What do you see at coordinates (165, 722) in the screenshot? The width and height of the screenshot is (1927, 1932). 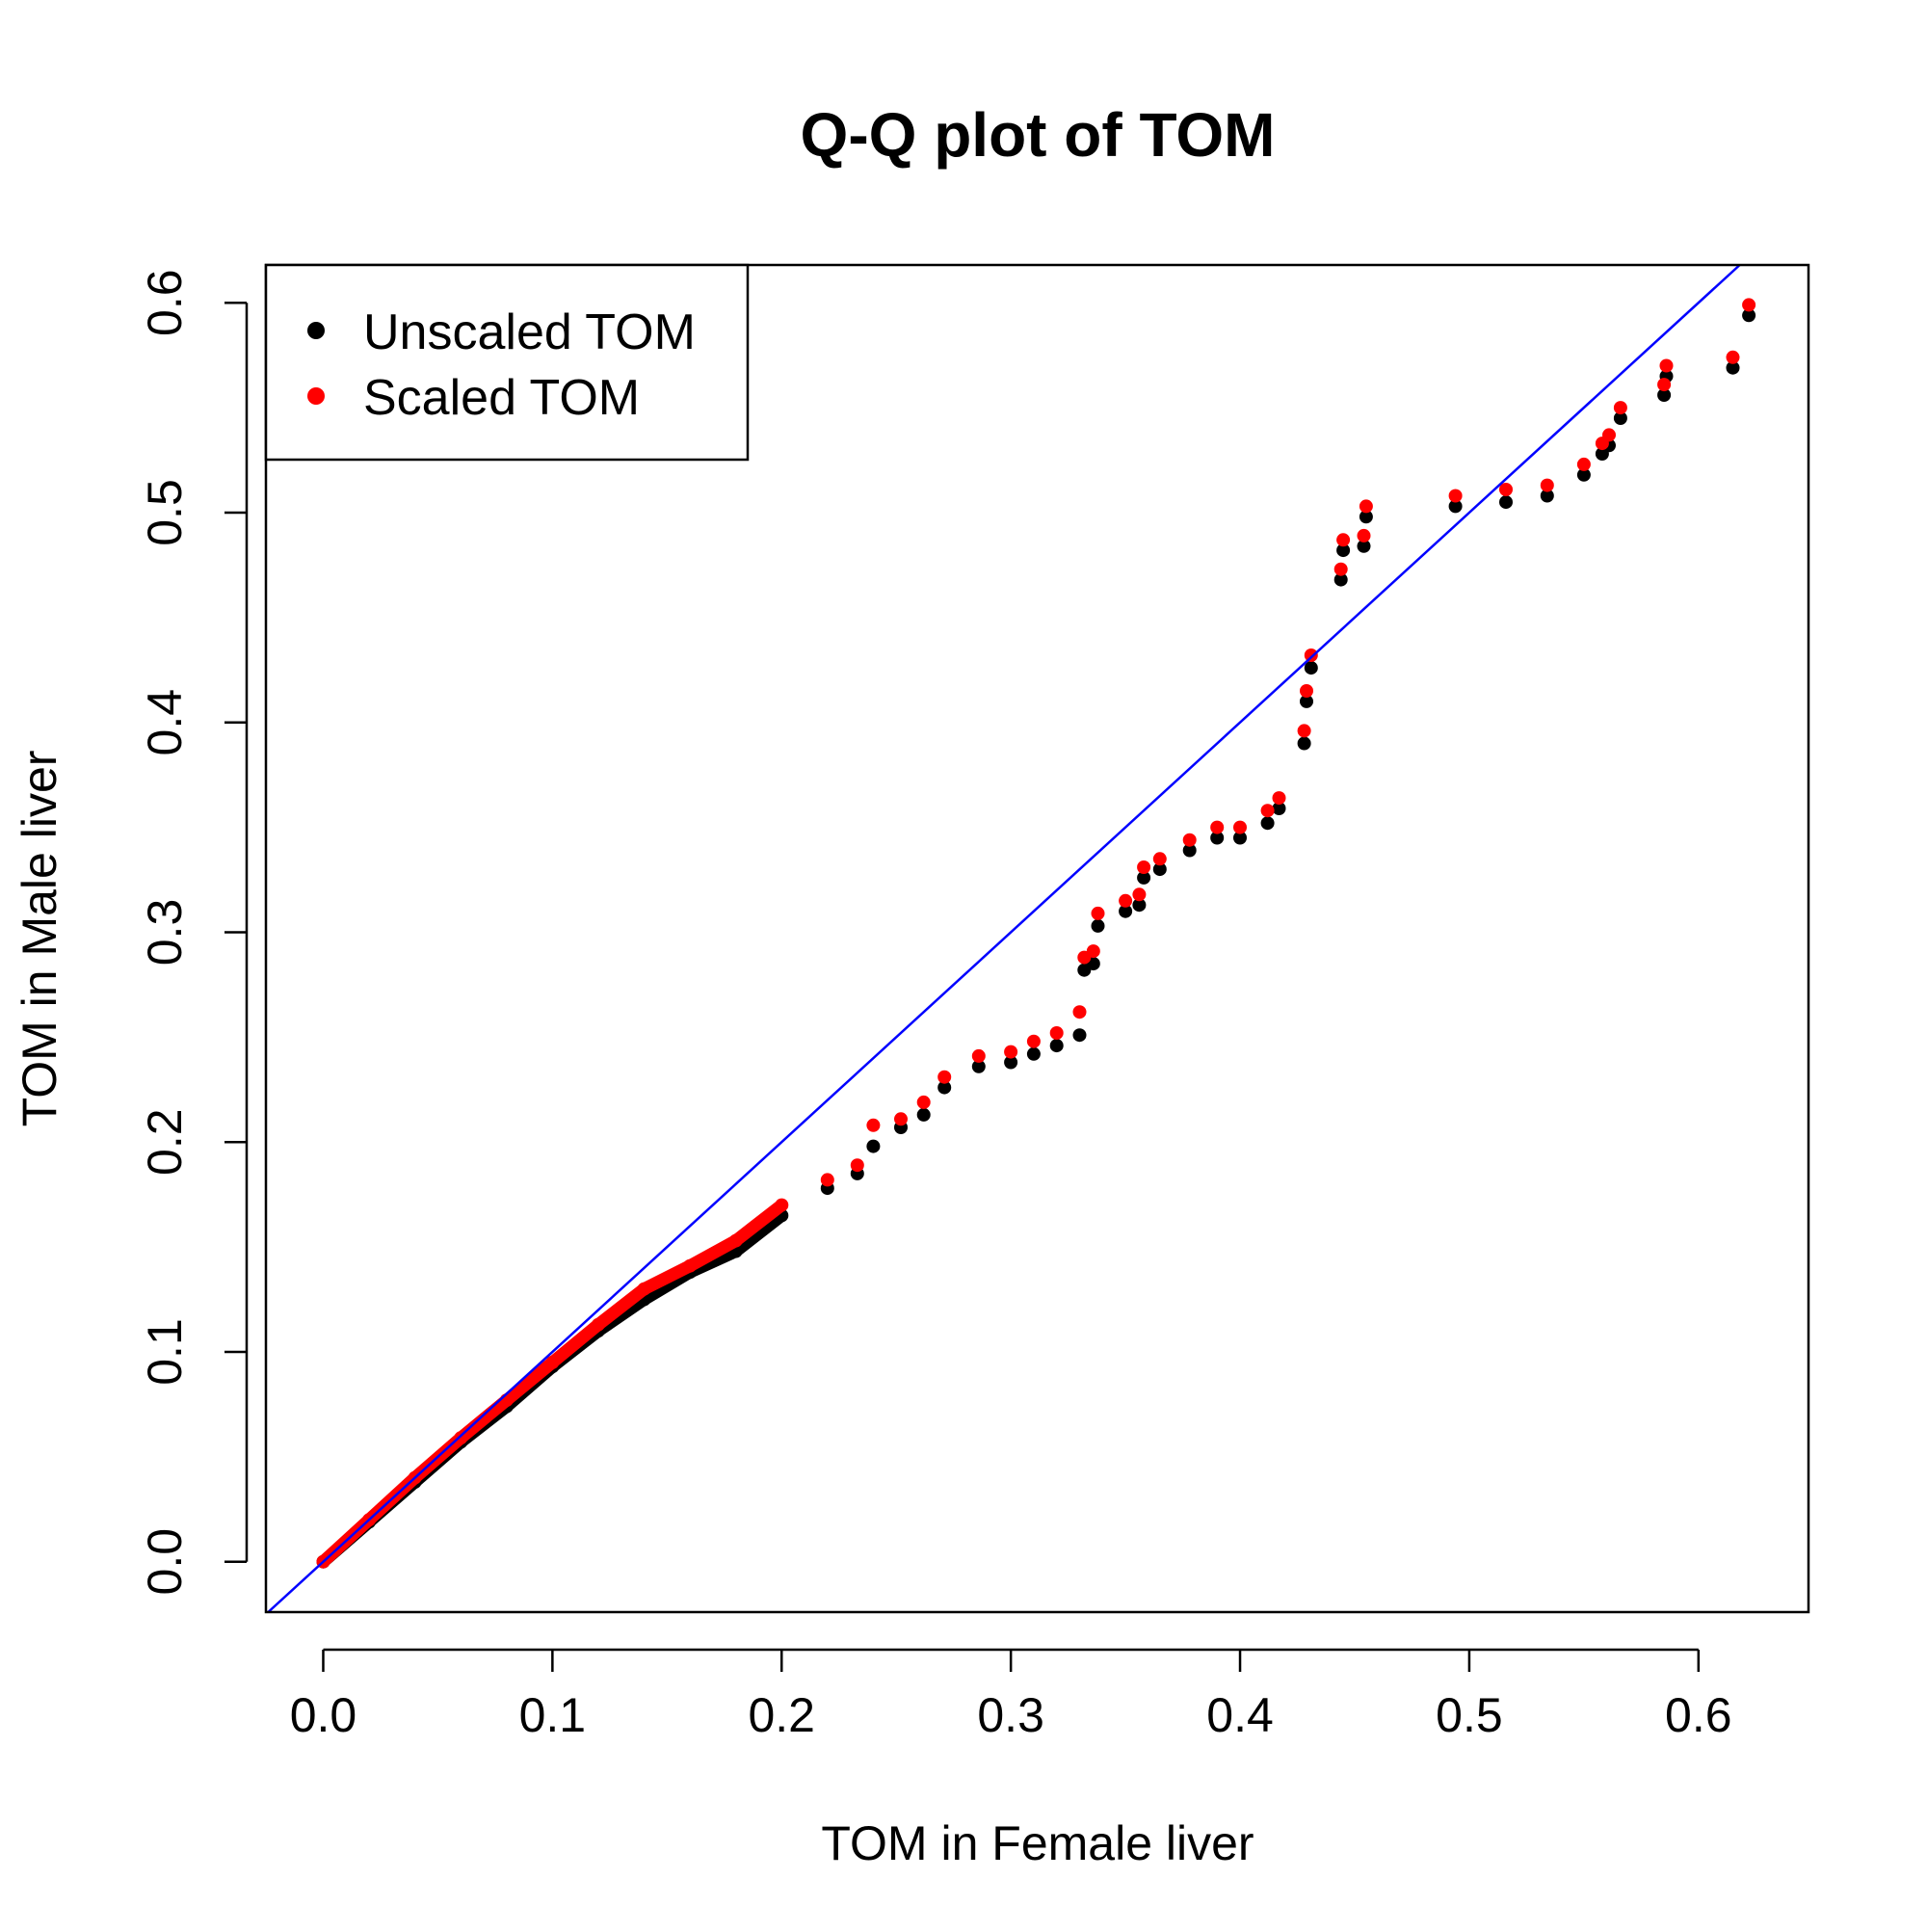 I see `y-tick-label: 0.4` at bounding box center [165, 722].